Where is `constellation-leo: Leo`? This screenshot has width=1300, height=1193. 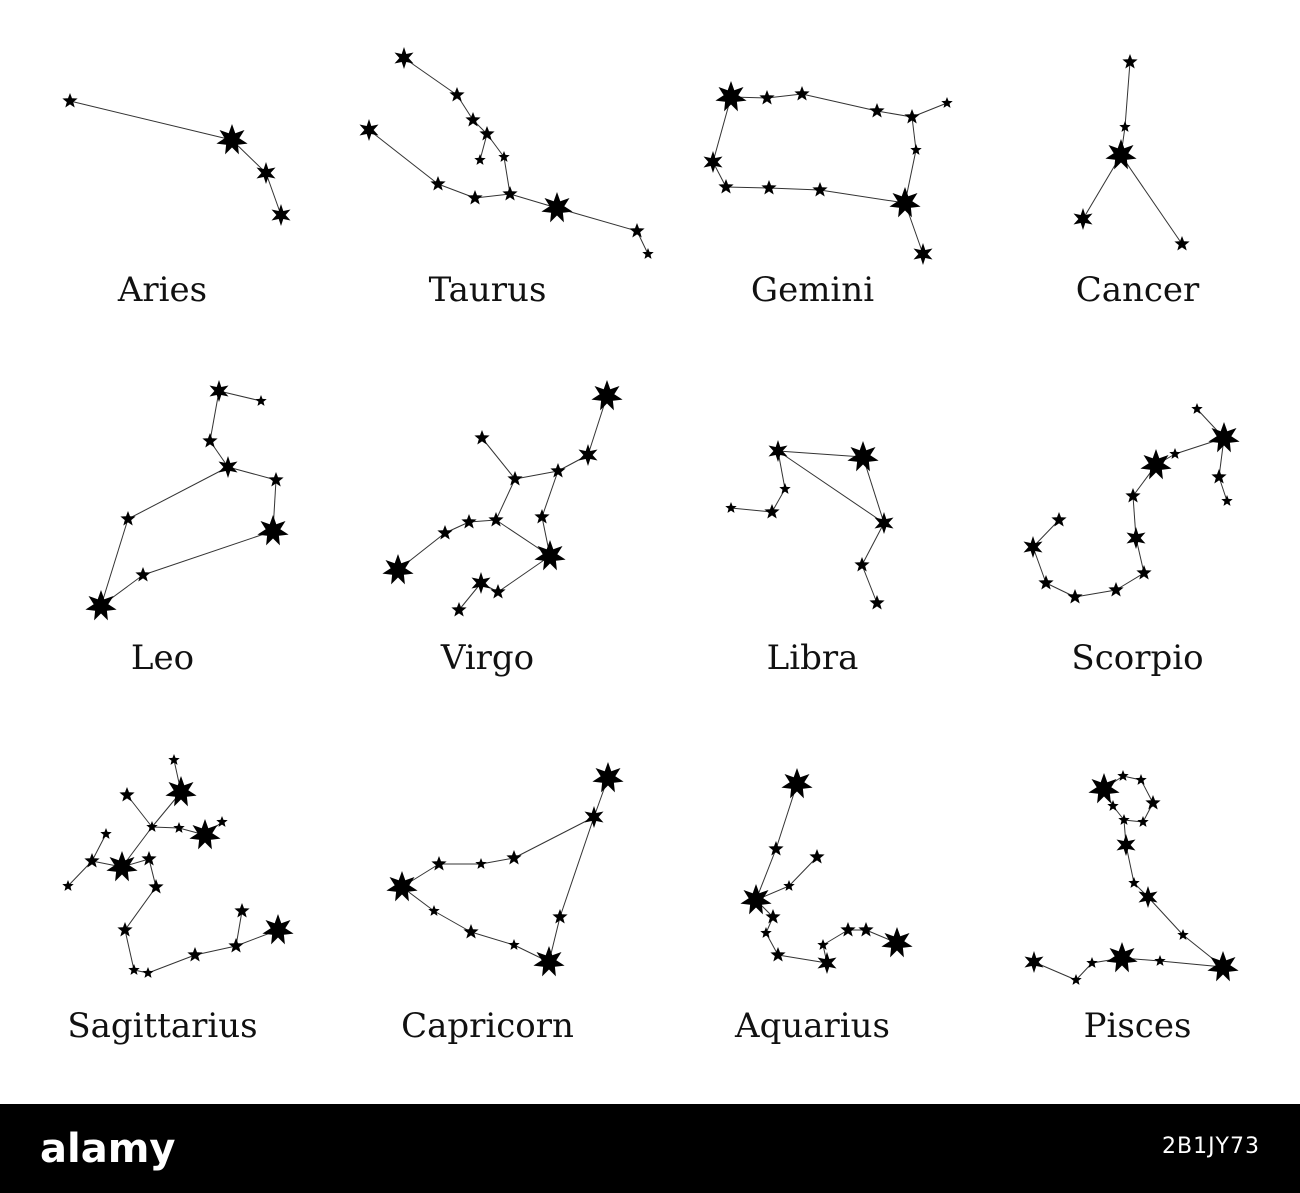 constellation-leo: Leo is located at coordinates (162, 552).